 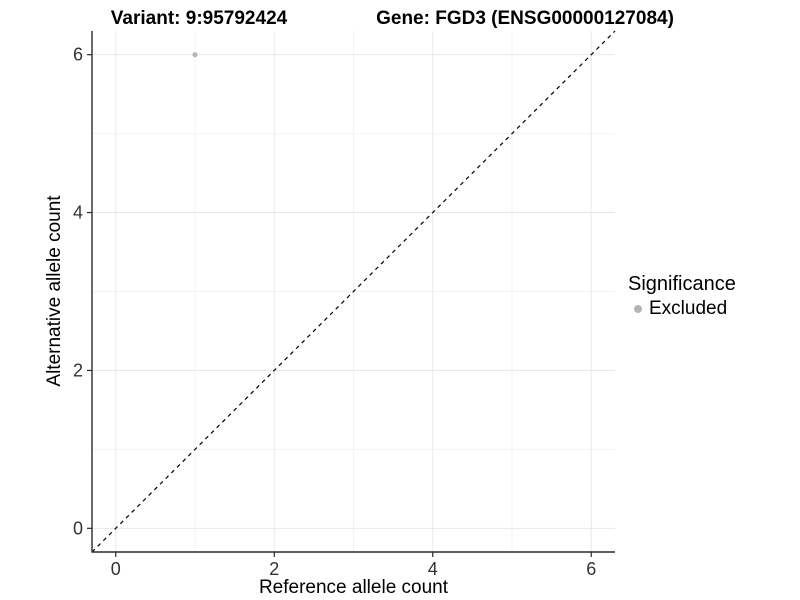 What do you see at coordinates (195, 55) in the screenshot?
I see `data-point-icon` at bounding box center [195, 55].